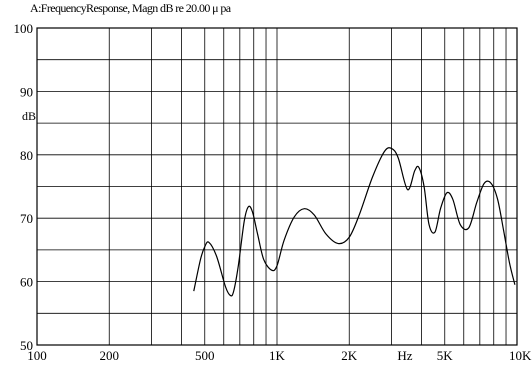  Describe the element at coordinates (349, 355) in the screenshot. I see `x-tick-label: 2K` at that location.